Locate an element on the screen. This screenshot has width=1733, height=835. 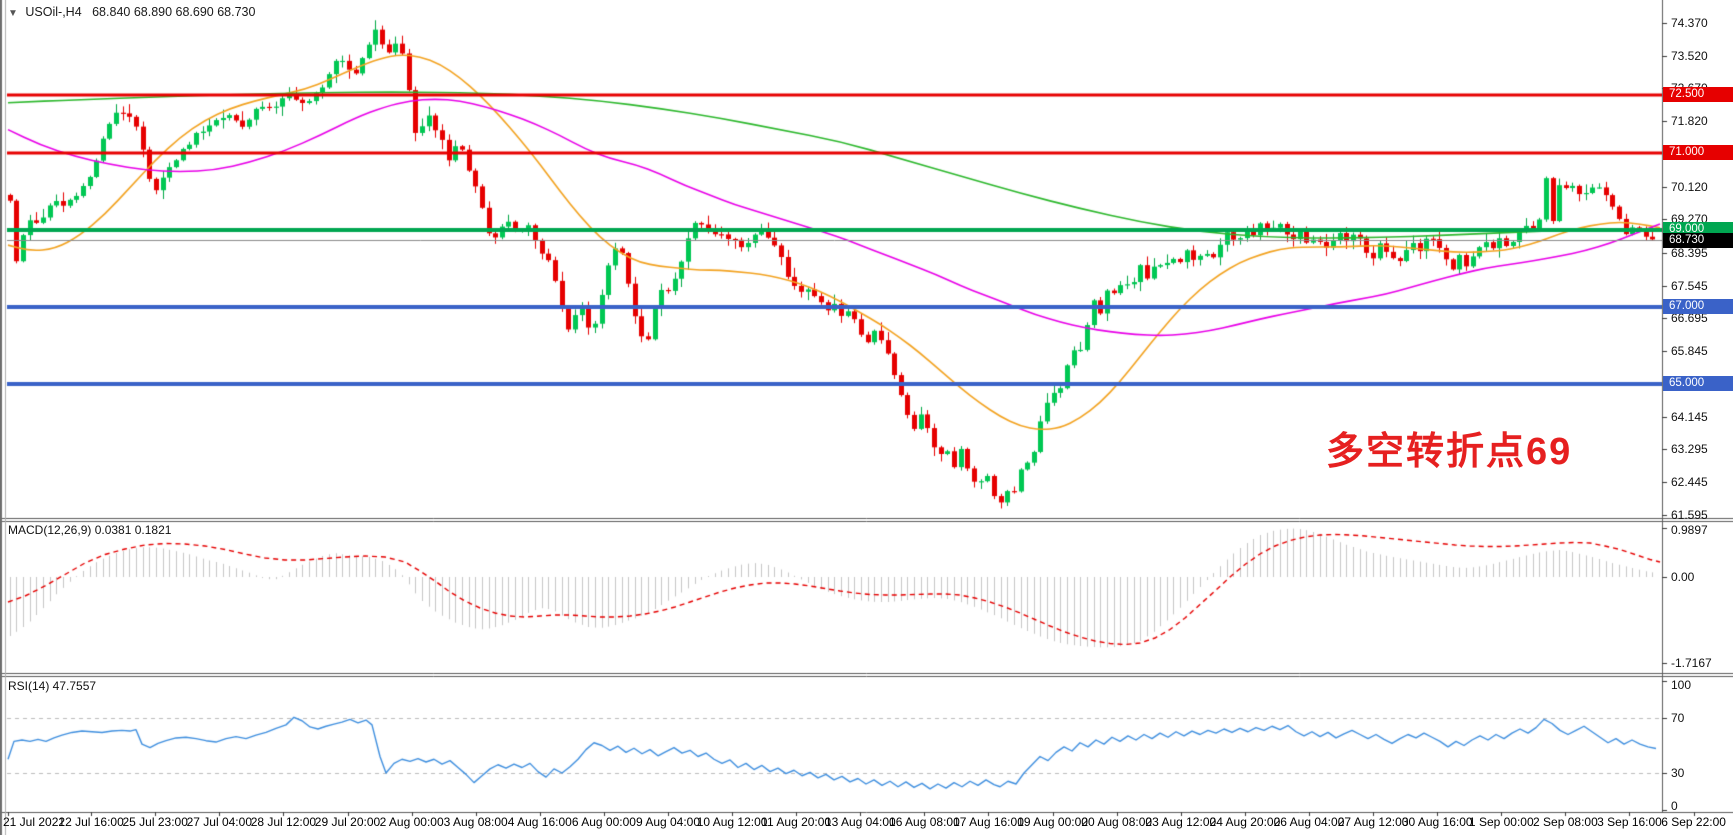
collapse-triangle-icon: ▼ is located at coordinates (13, 13).